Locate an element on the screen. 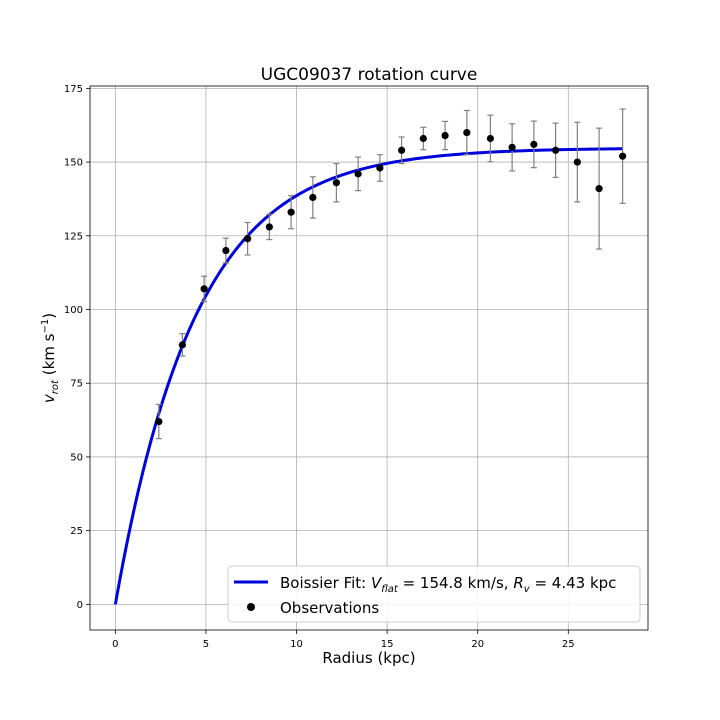 The width and height of the screenshot is (720, 720). x-tick-label: 25 is located at coordinates (568, 644).